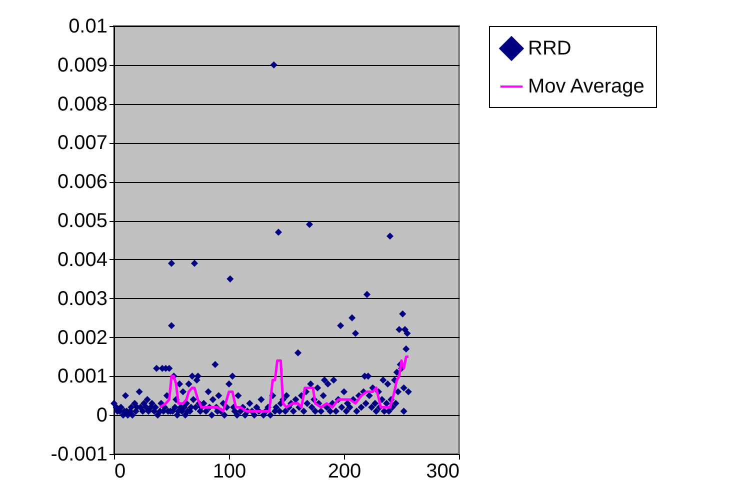  Describe the element at coordinates (586, 87) in the screenshot. I see `legend-label: Mov Average` at that location.